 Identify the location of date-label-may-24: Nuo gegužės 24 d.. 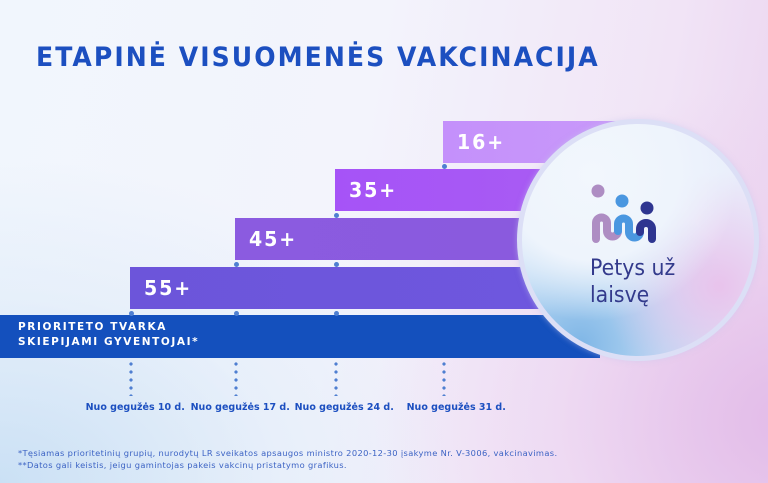
(344, 407).